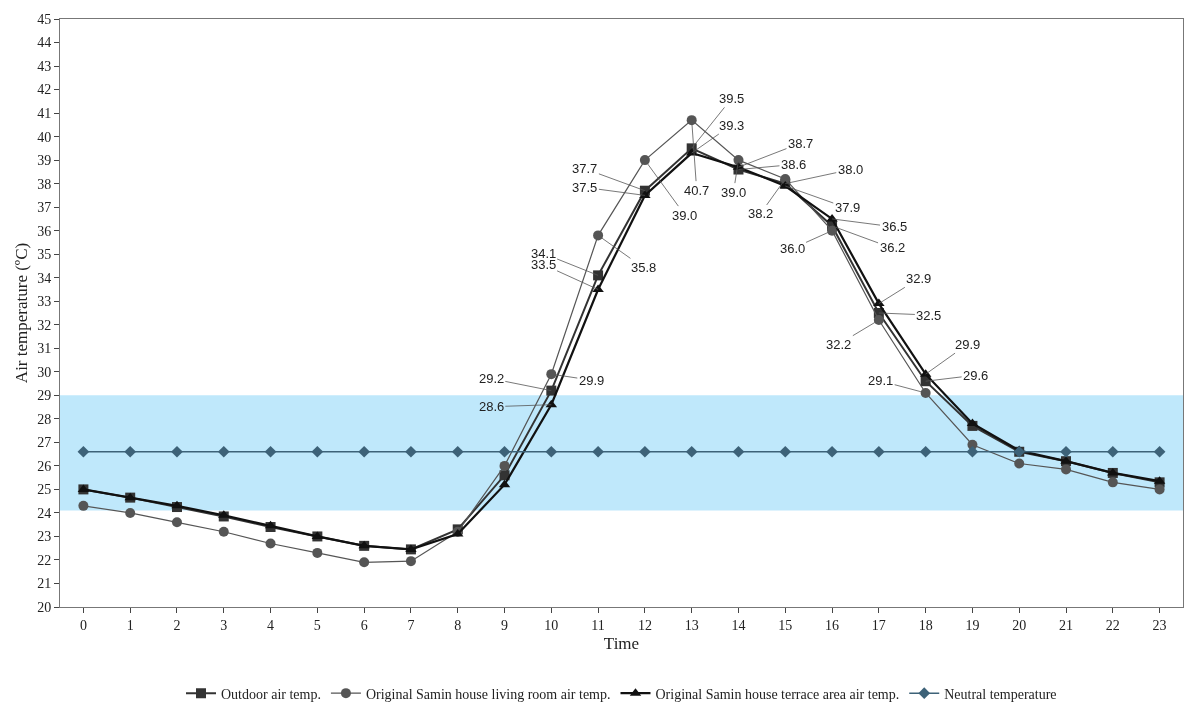  What do you see at coordinates (1159, 625) in the screenshot?
I see `x-tick-label: 23` at bounding box center [1159, 625].